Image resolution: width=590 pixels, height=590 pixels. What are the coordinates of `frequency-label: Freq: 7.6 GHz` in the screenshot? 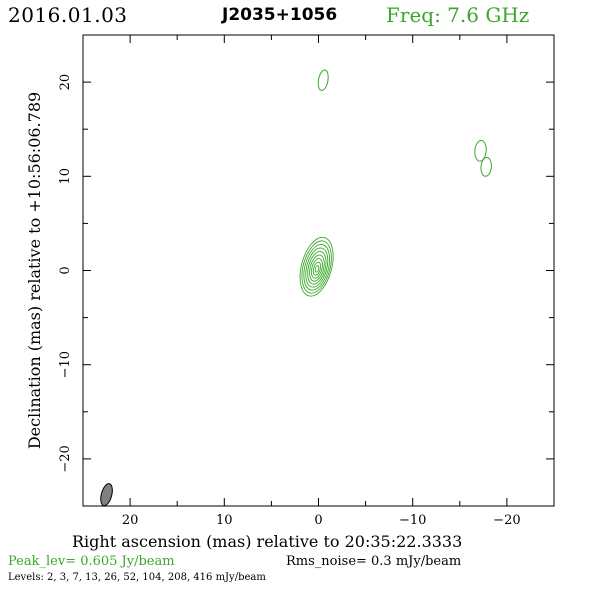 It's located at (458, 15).